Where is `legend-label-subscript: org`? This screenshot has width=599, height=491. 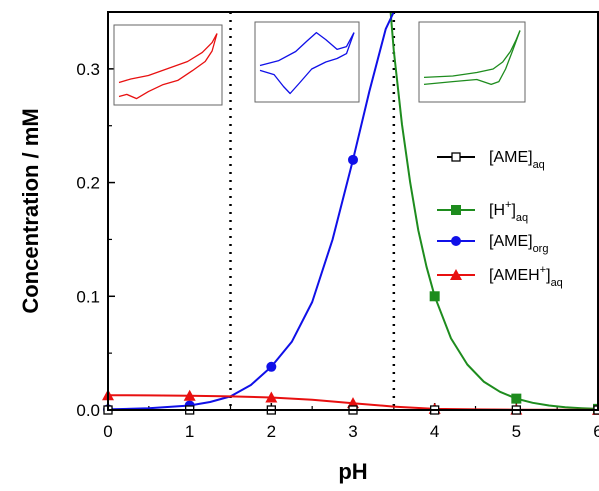
legend-label-subscript: org is located at coordinates (541, 249).